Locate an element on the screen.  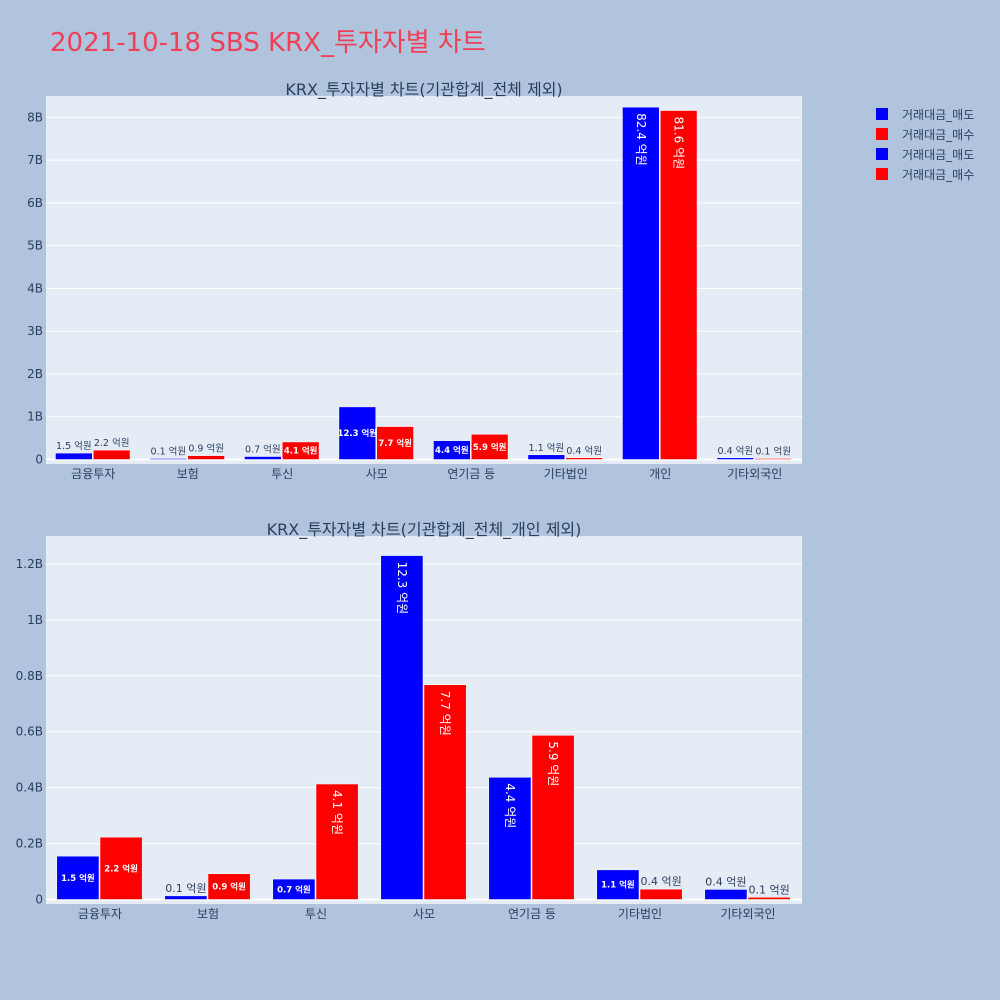
y-tick-label: 0.8B is located at coordinates (29, 676).